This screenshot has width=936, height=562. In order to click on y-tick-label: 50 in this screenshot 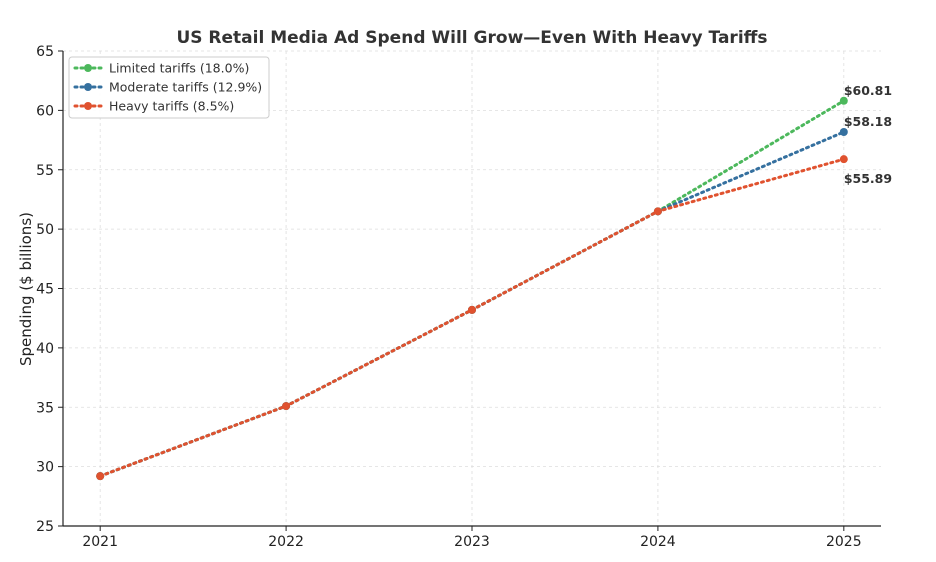, I will do `click(45, 230)`.